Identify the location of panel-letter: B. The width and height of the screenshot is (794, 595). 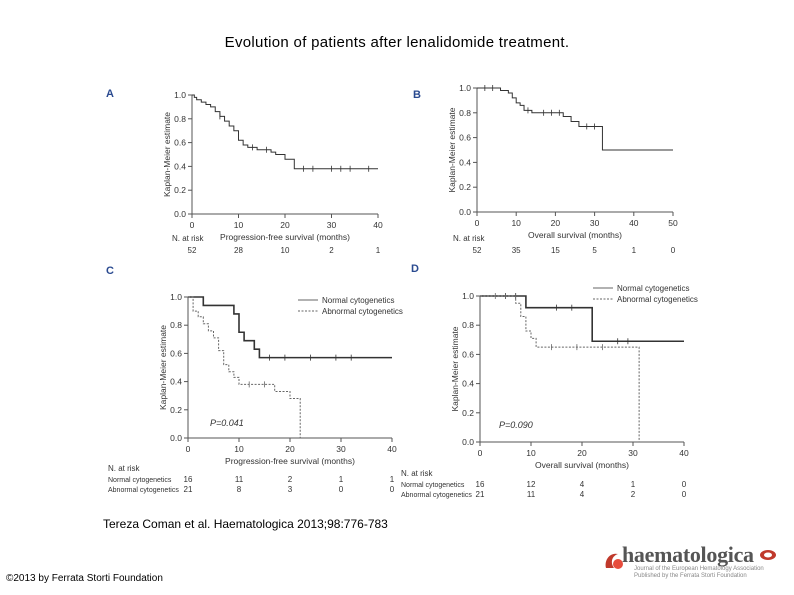
(417, 95).